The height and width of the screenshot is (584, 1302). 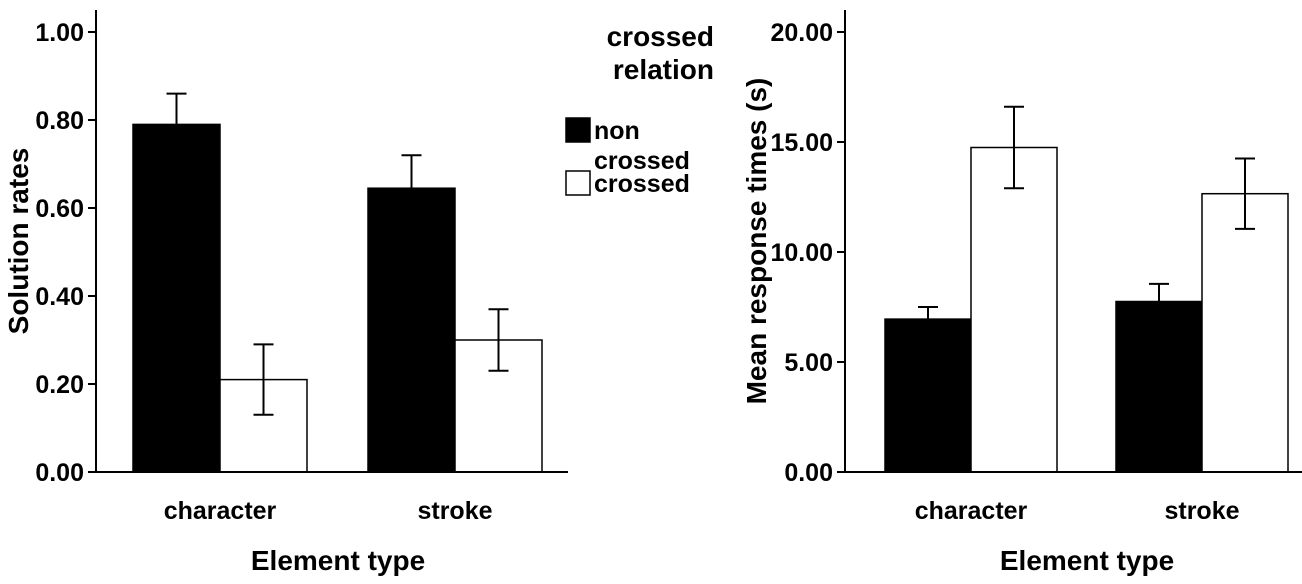 What do you see at coordinates (617, 131) in the screenshot?
I see `legend-label: non` at bounding box center [617, 131].